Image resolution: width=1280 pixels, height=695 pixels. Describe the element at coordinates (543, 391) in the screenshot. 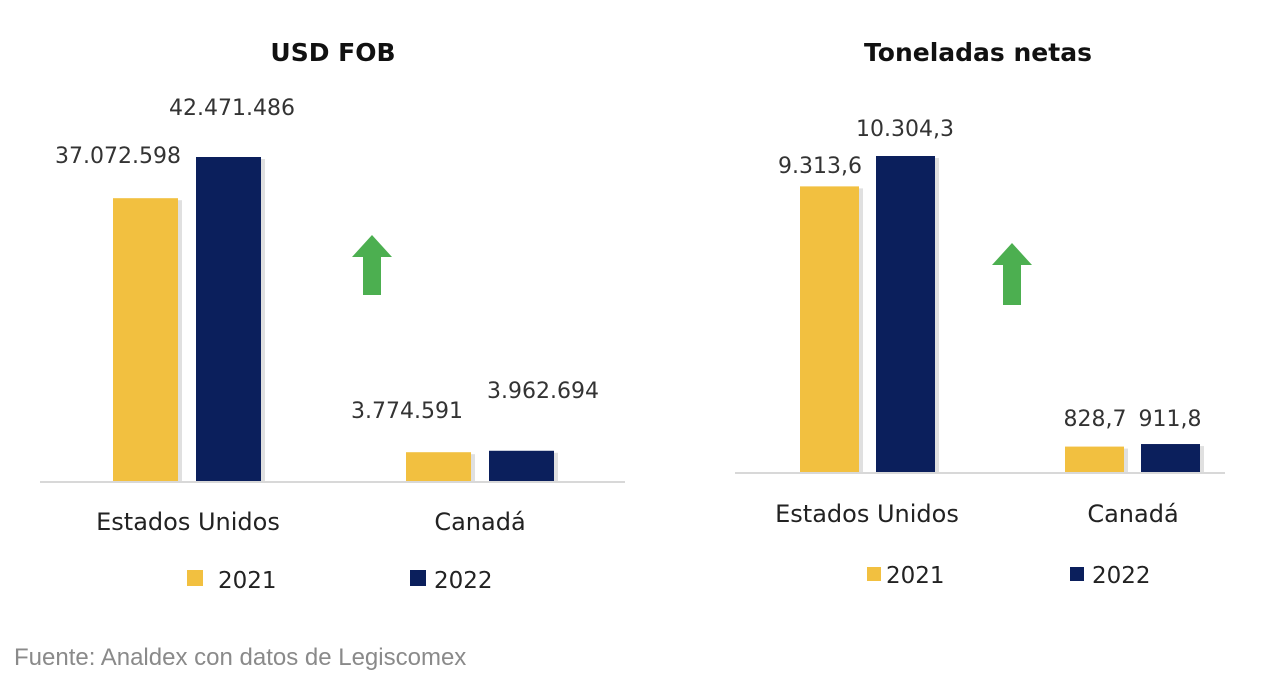

I see `data-label: 3.962.694` at that location.